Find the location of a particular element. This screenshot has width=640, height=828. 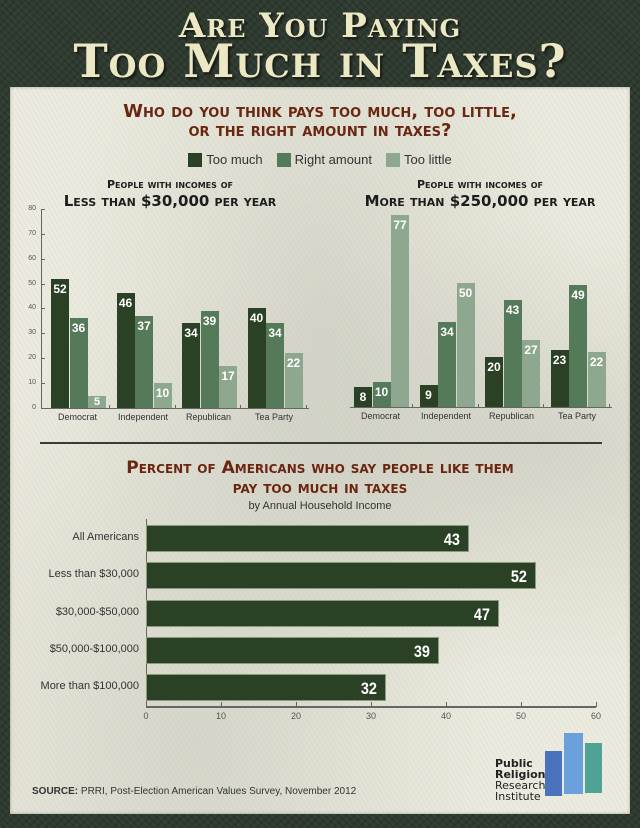

y-tick-label: 10 is located at coordinates (32, 383).